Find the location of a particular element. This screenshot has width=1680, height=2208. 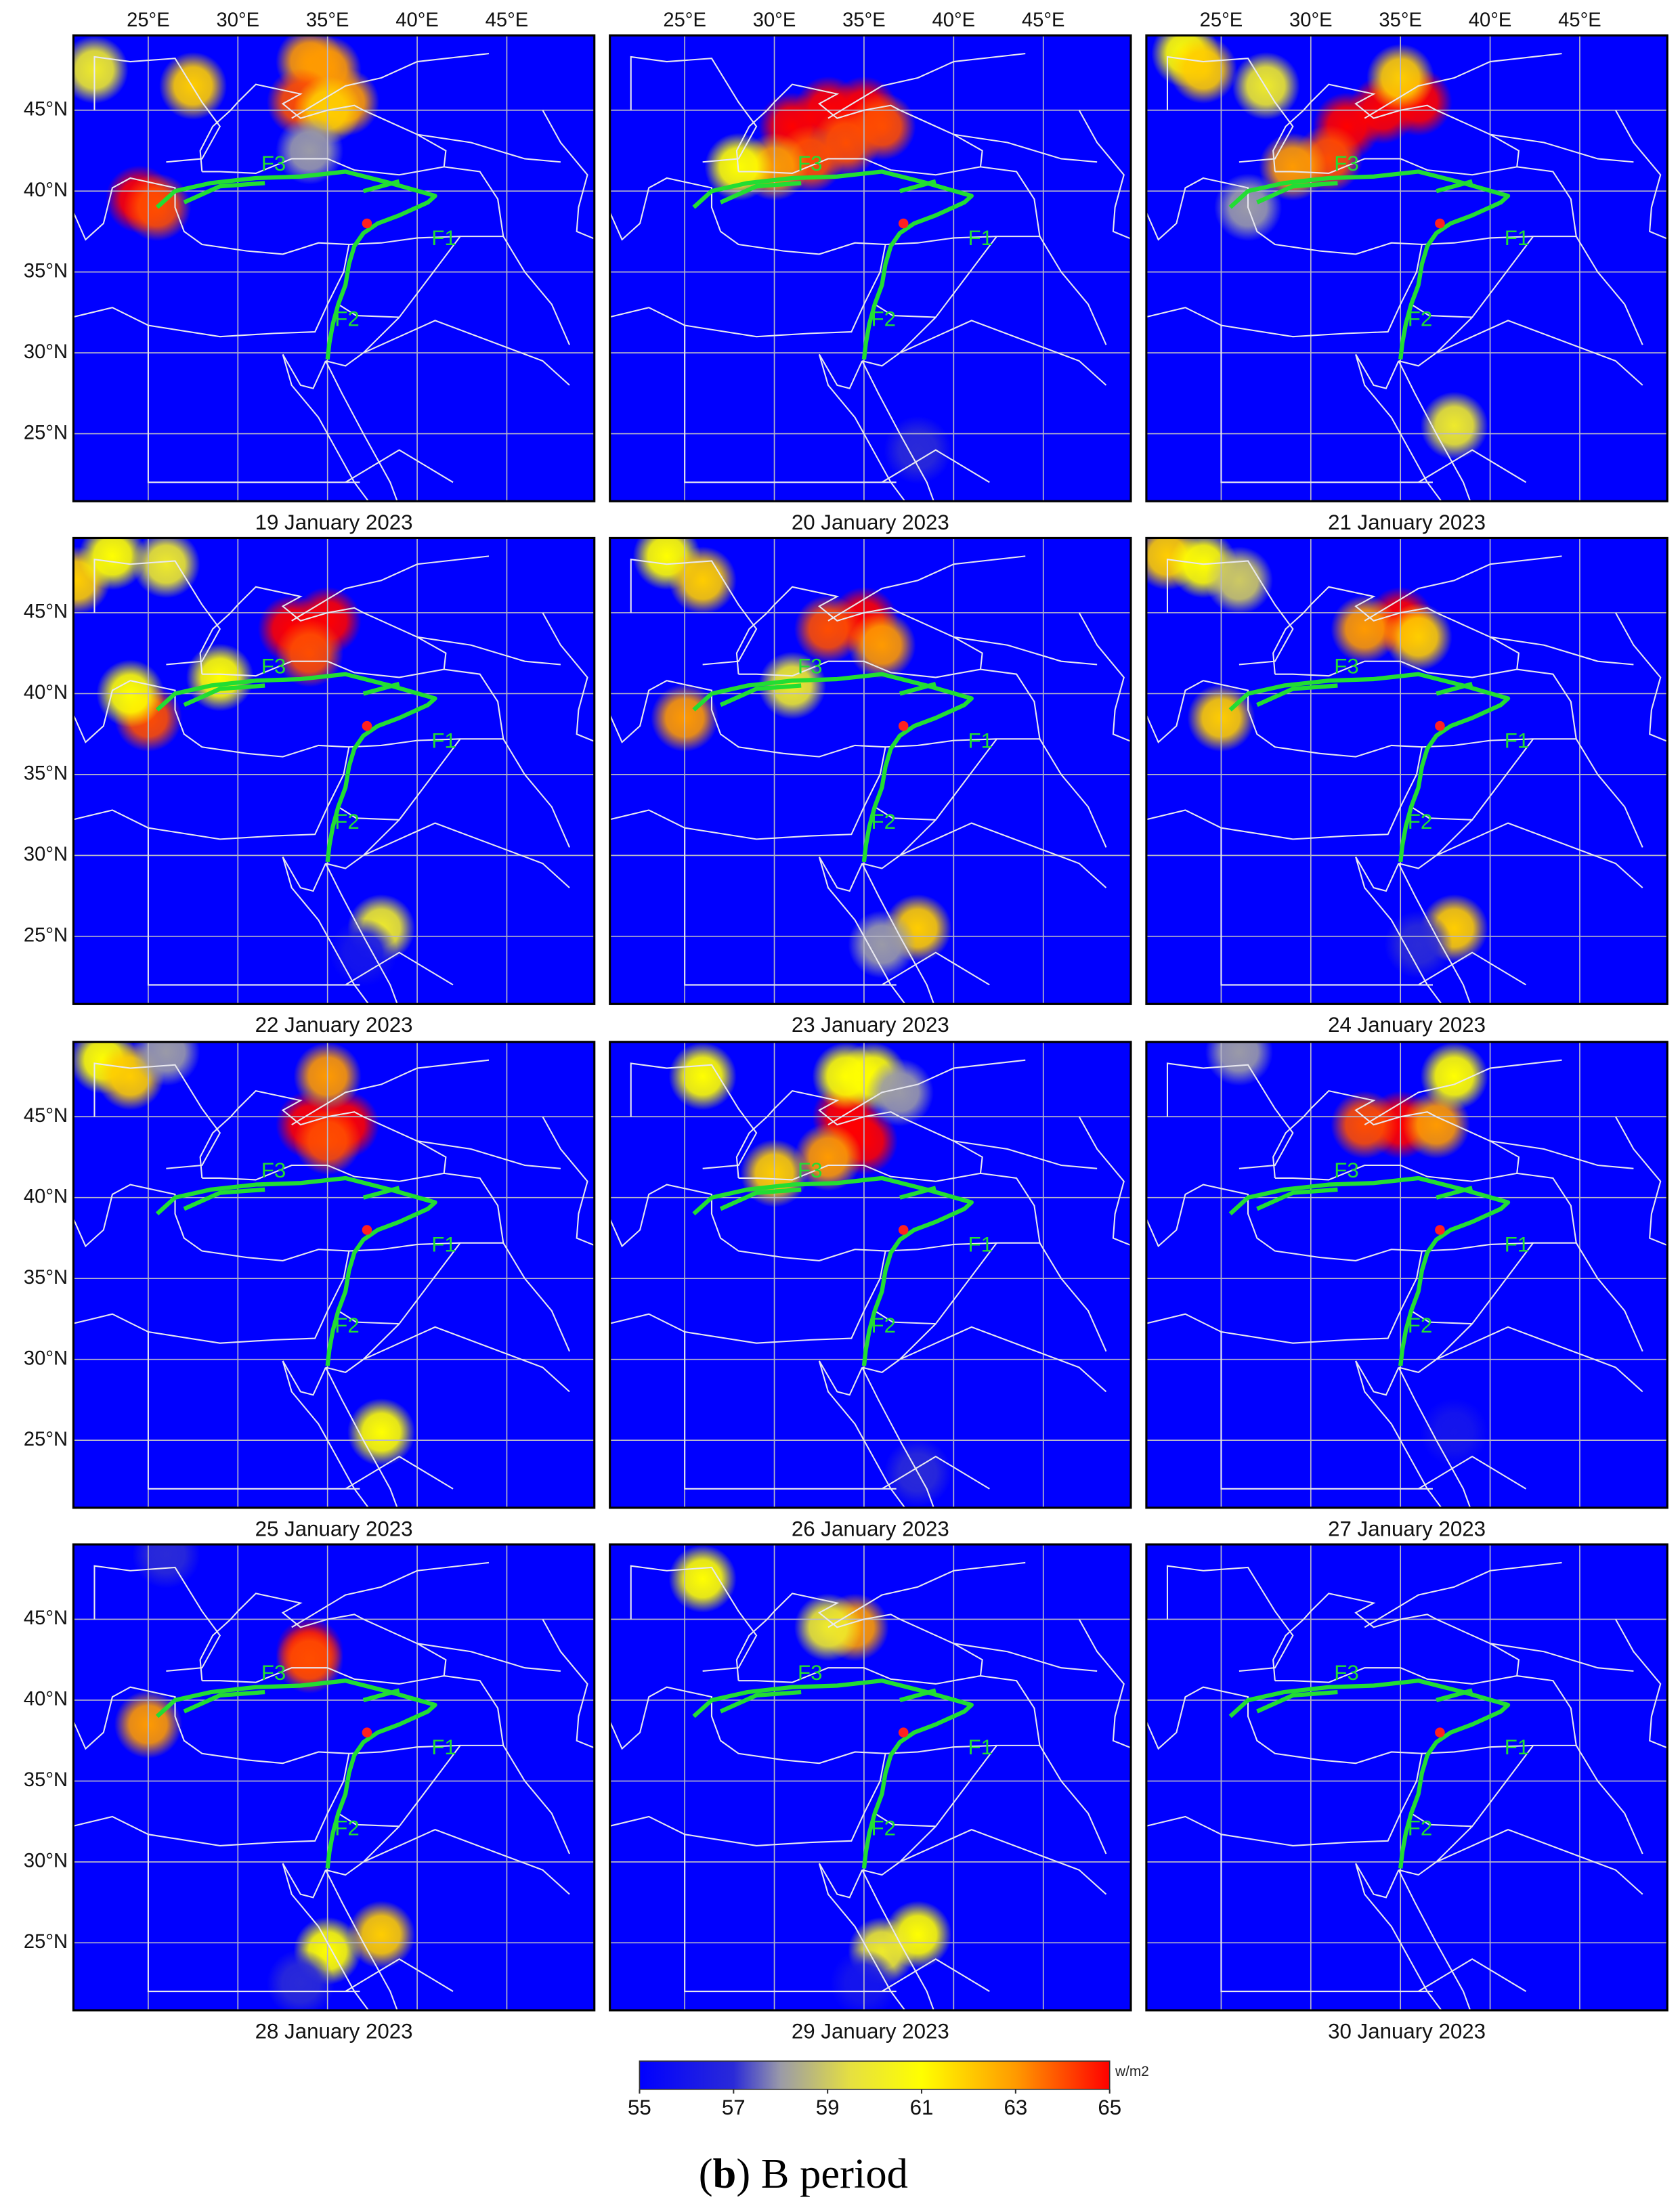

date-label: 25 January 2023 is located at coordinates (334, 1528).